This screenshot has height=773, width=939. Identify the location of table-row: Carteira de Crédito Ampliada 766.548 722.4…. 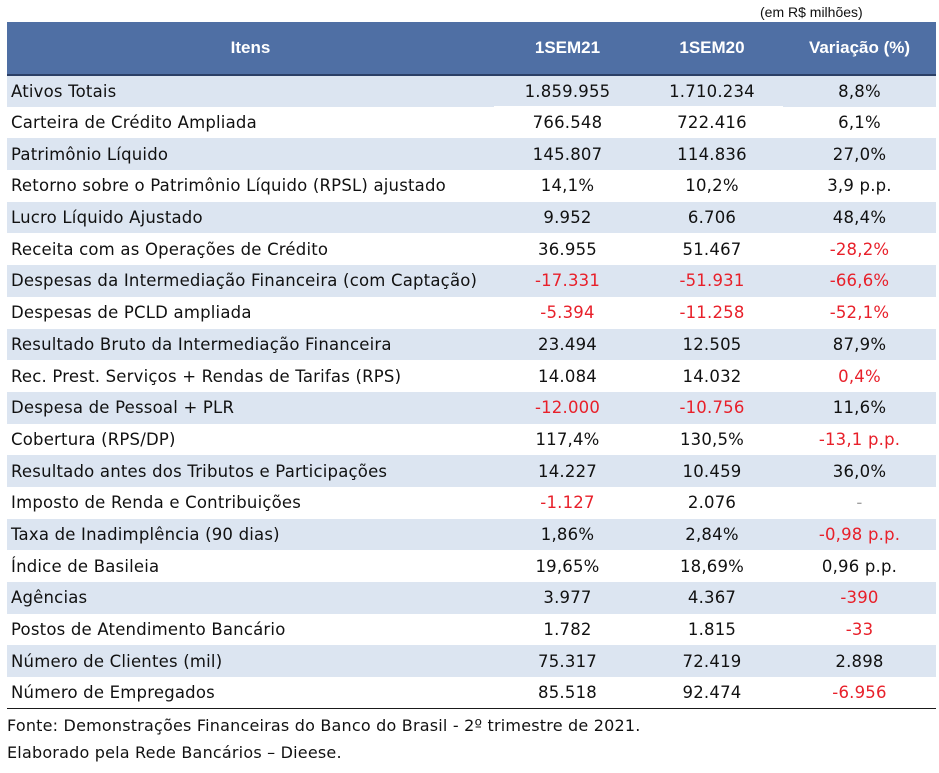
(471, 122).